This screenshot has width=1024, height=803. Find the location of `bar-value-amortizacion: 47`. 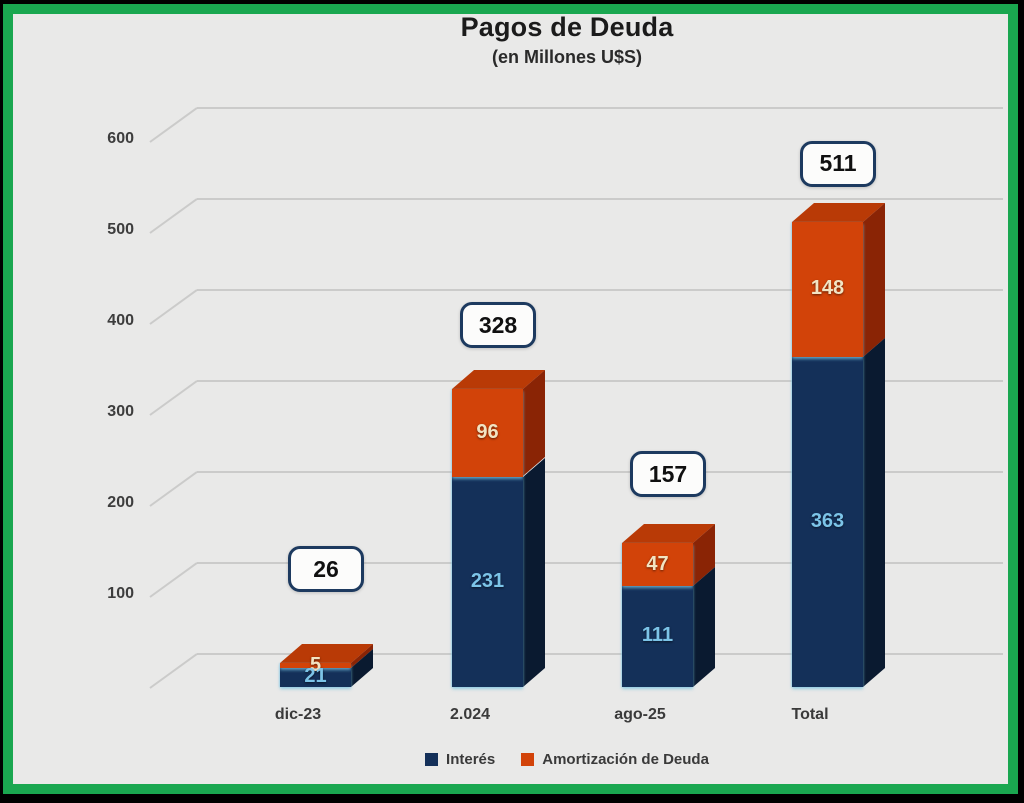

bar-value-amortizacion: 47 is located at coordinates (657, 563).